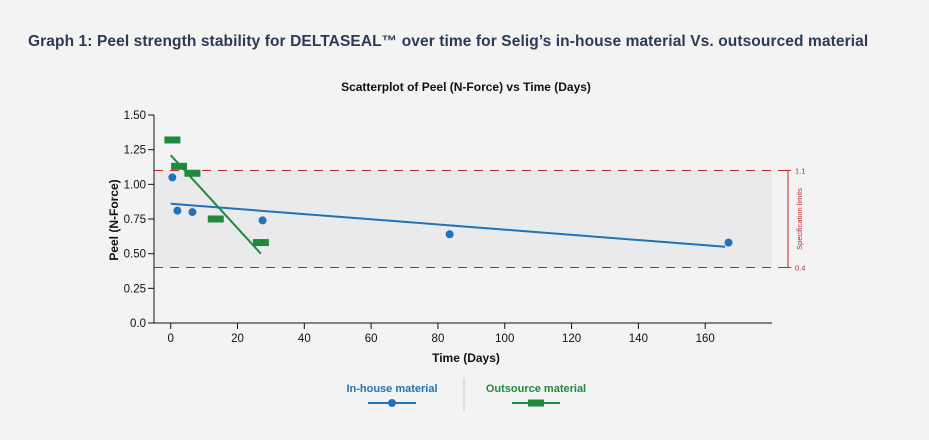 The height and width of the screenshot is (440, 929). I want to click on y-tick-label: 0.75, so click(135, 220).